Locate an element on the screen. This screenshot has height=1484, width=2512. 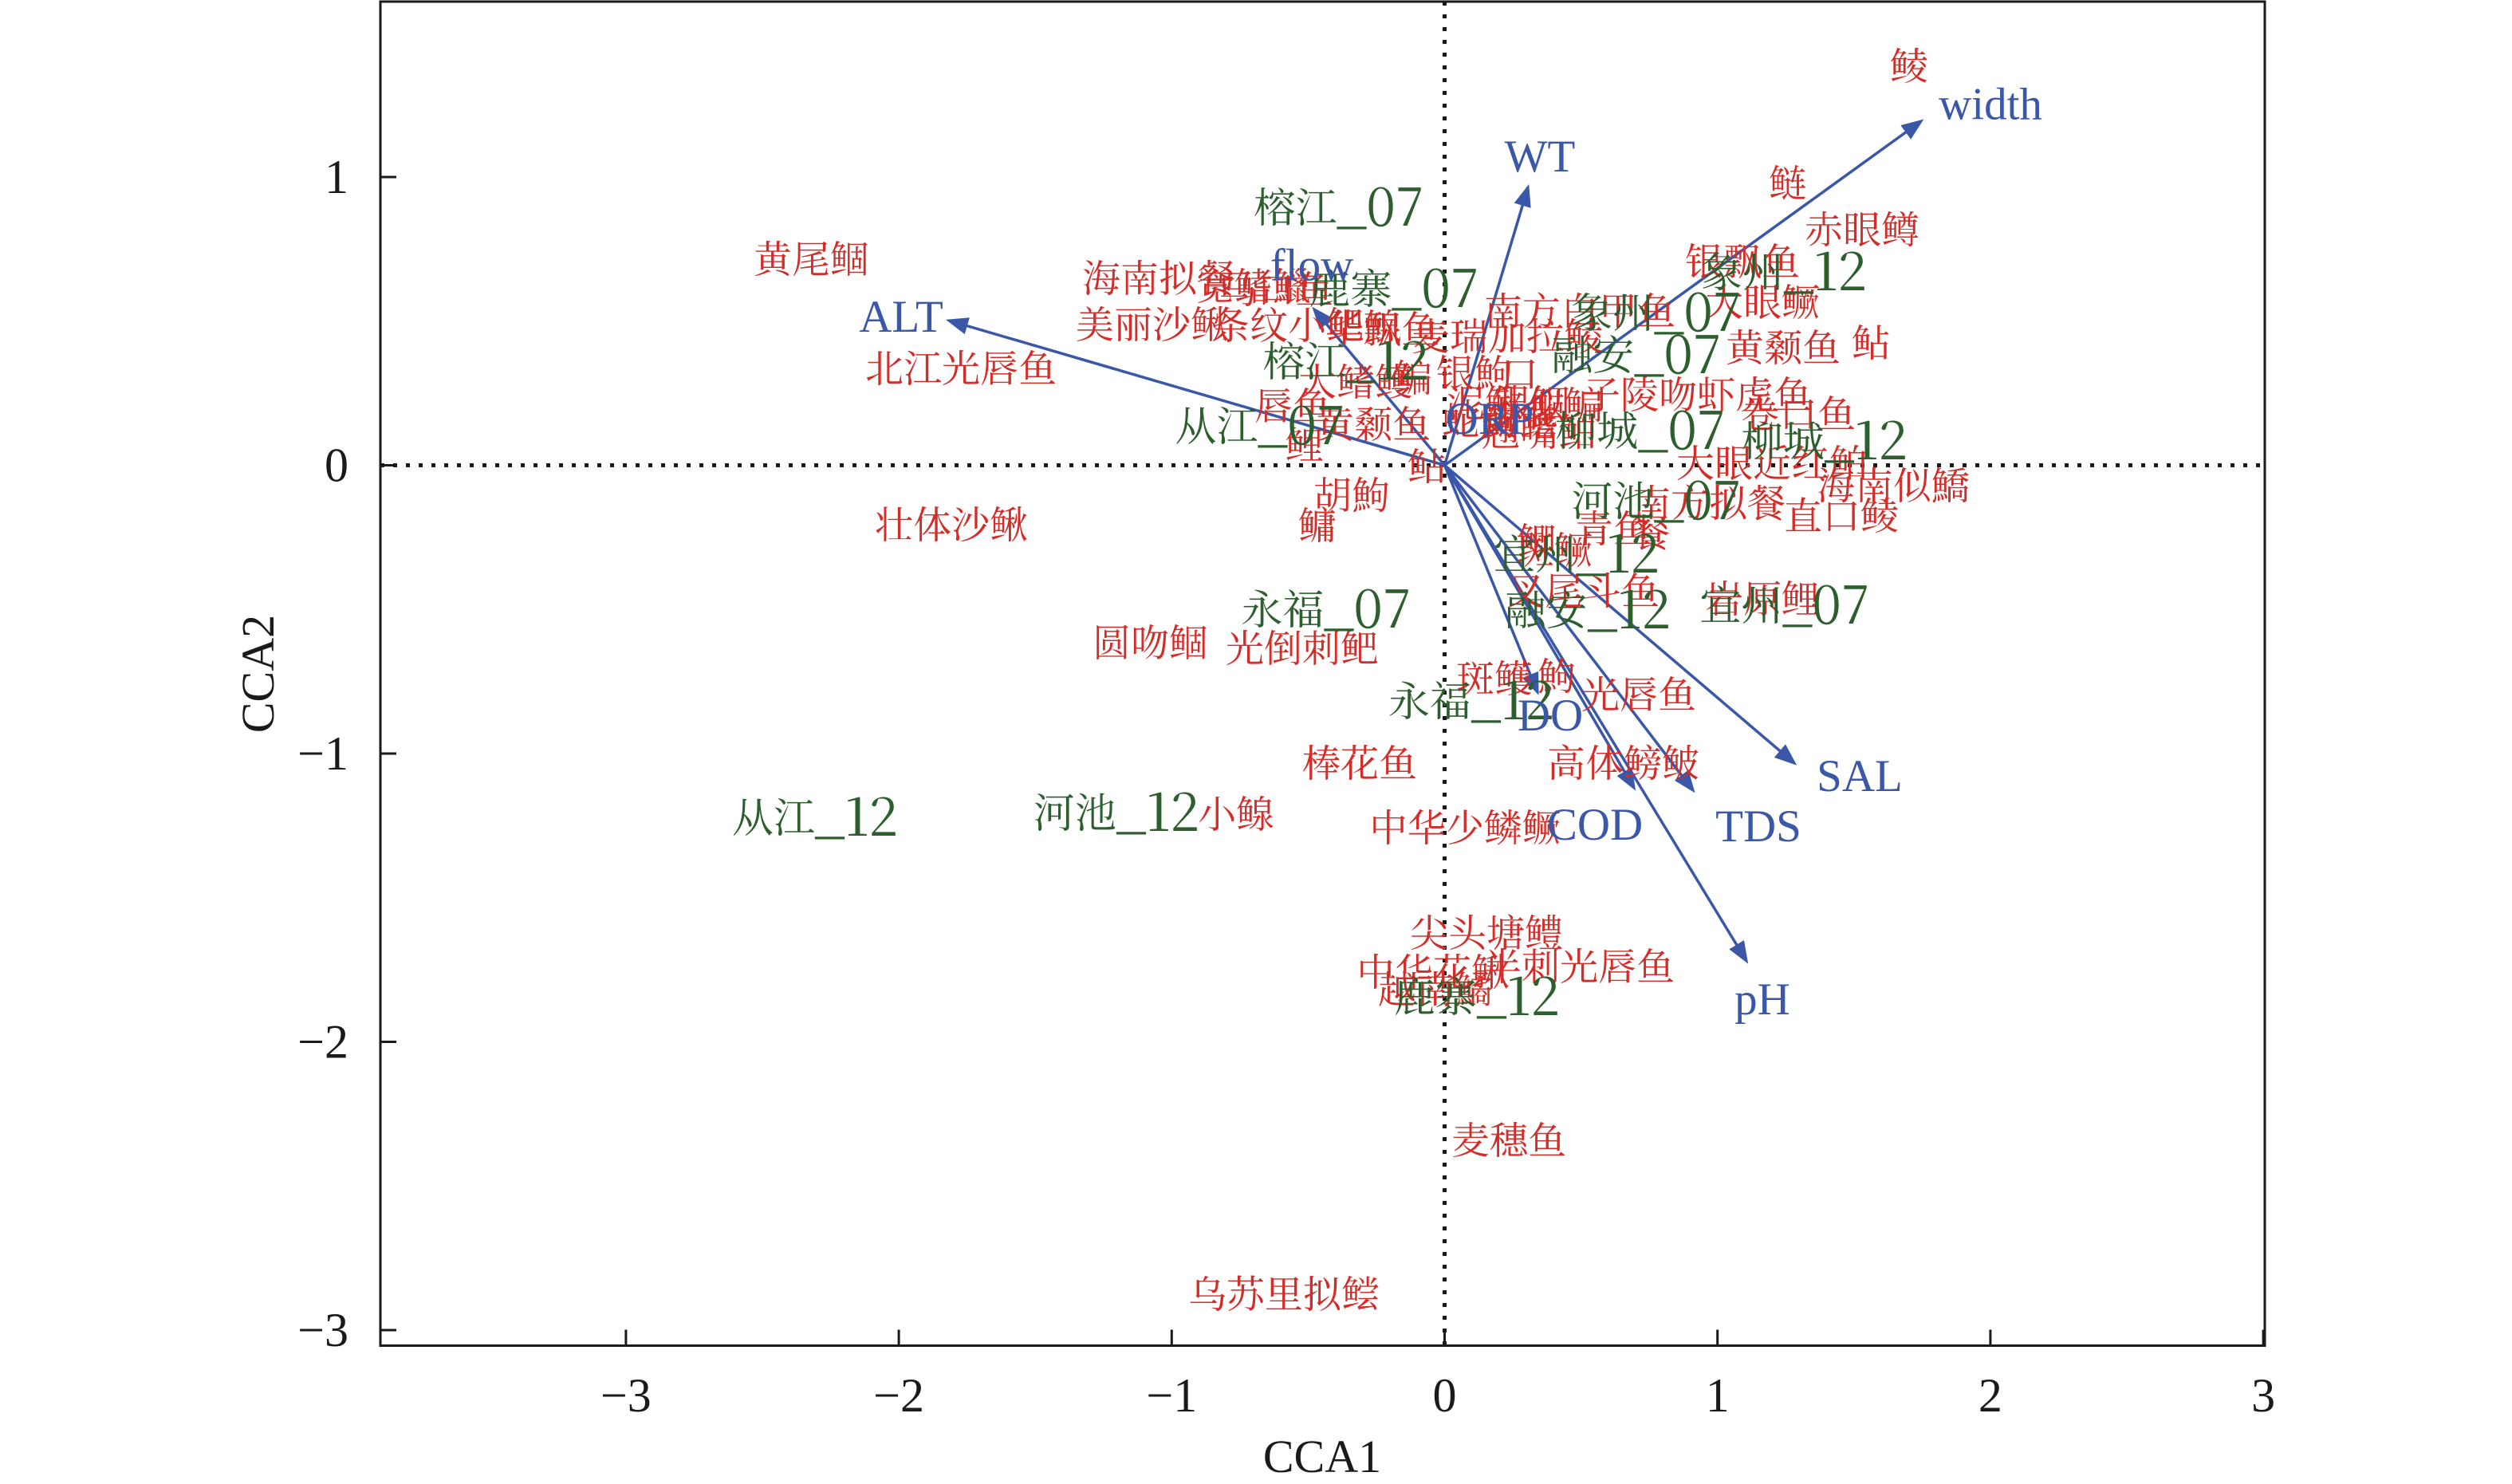
svg-text: 2 is located at coordinates (1990, 1396).